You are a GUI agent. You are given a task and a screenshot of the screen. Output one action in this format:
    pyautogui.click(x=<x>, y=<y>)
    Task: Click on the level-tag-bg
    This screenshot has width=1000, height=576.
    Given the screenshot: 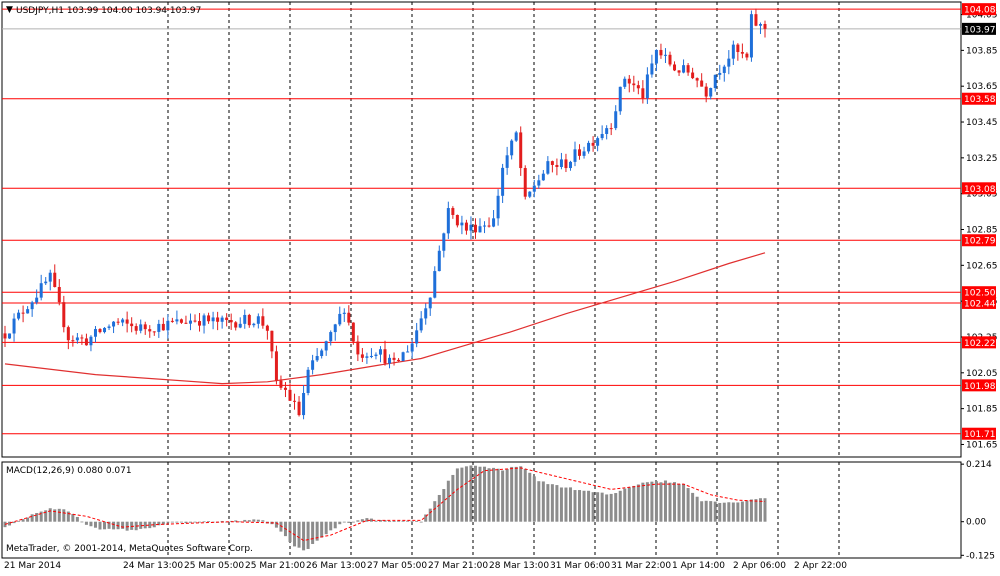 What is the action you would take?
    pyautogui.click(x=979, y=98)
    